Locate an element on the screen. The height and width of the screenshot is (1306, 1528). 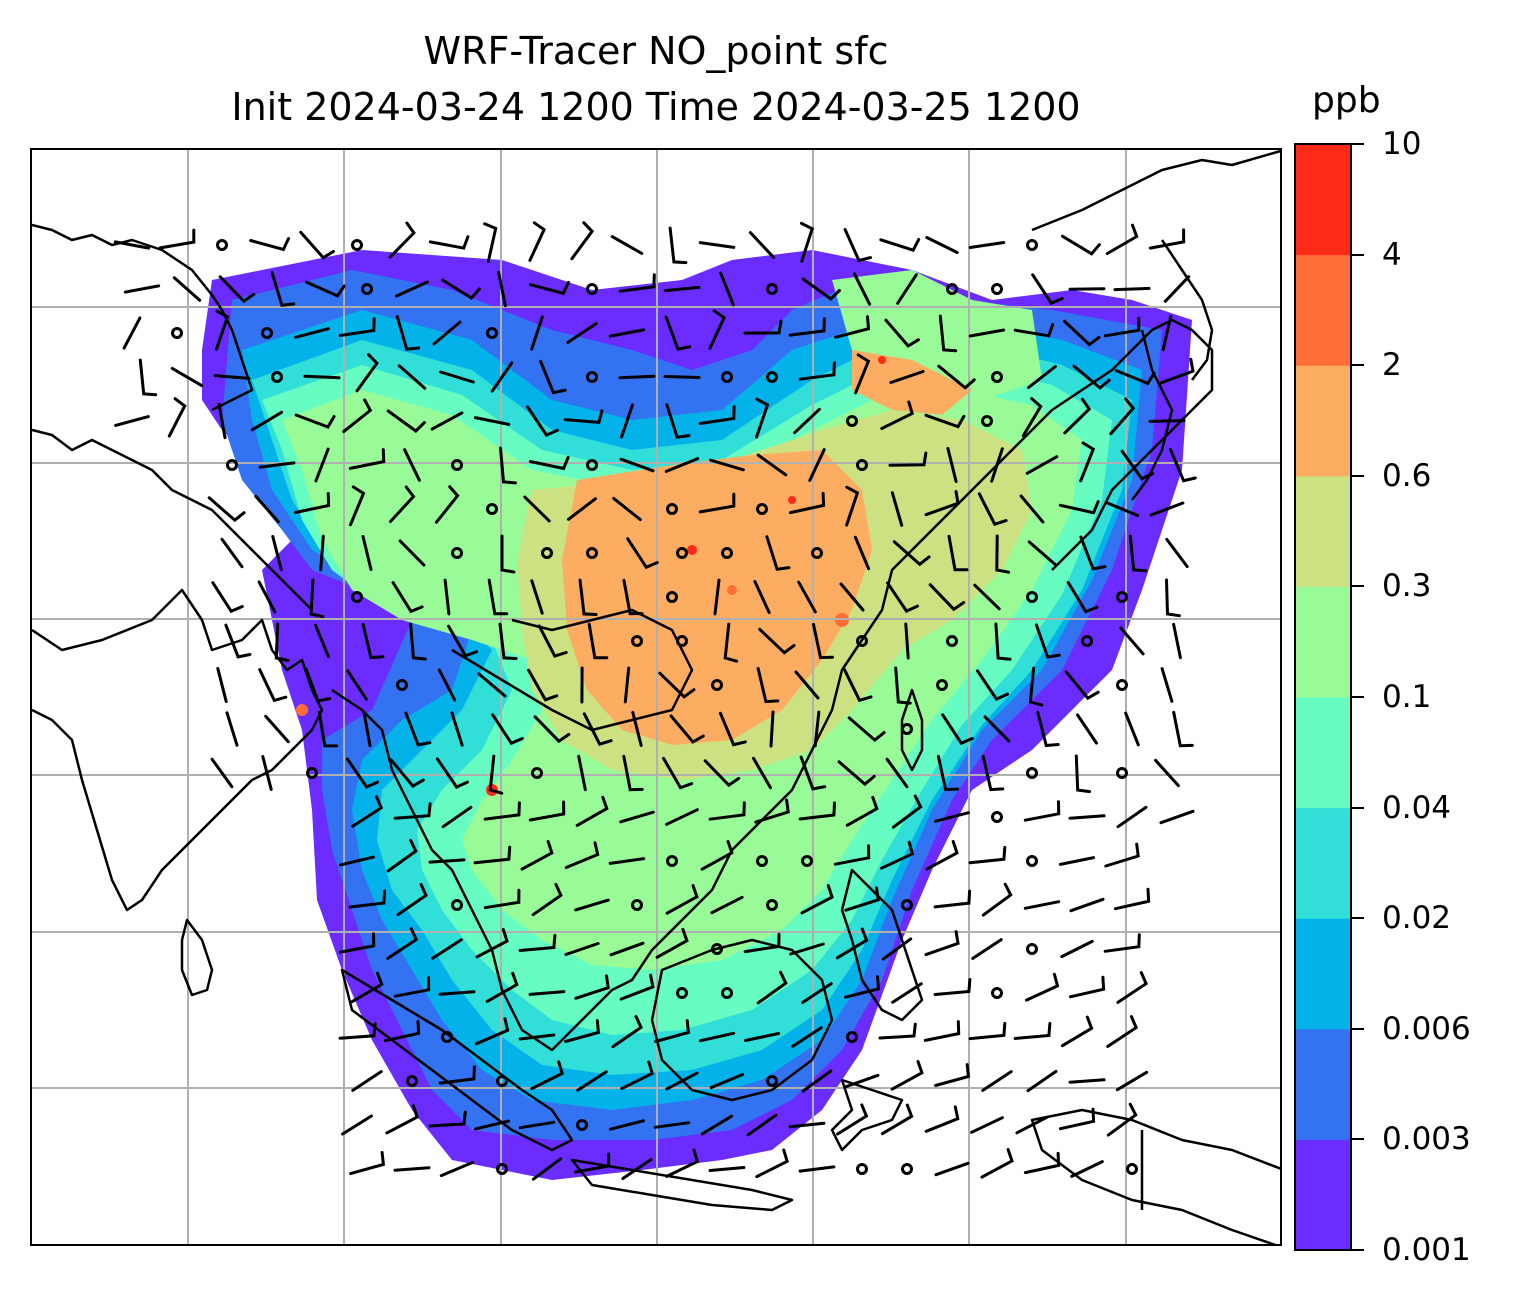
colorbar-tick-label: 0.1 is located at coordinates (1407, 697).